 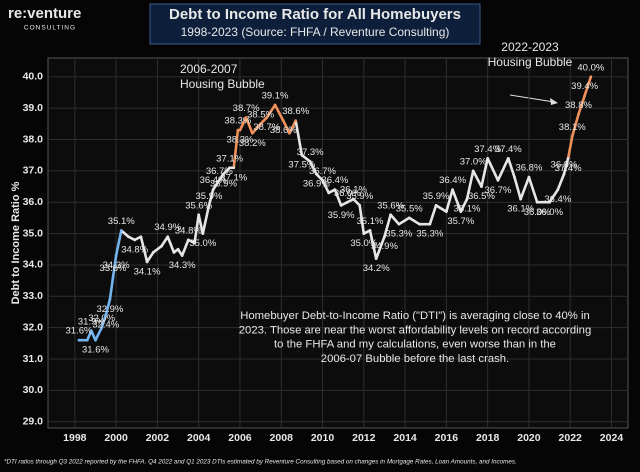 What do you see at coordinates (240, 438) in the screenshot?
I see `x-tick-label: 2006` at bounding box center [240, 438].